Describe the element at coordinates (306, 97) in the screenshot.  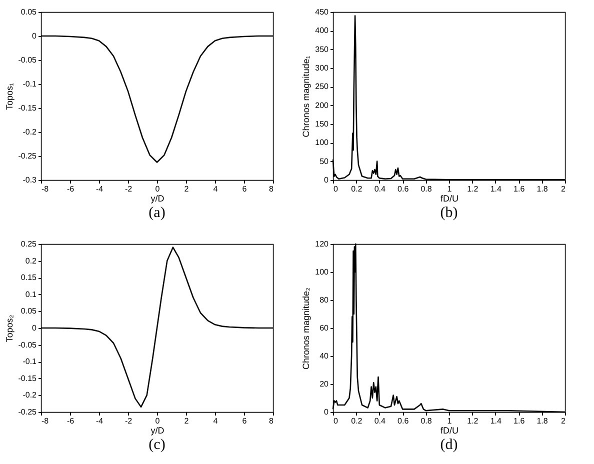
I see `y-axis-title: Chronos magnitude₁` at that location.